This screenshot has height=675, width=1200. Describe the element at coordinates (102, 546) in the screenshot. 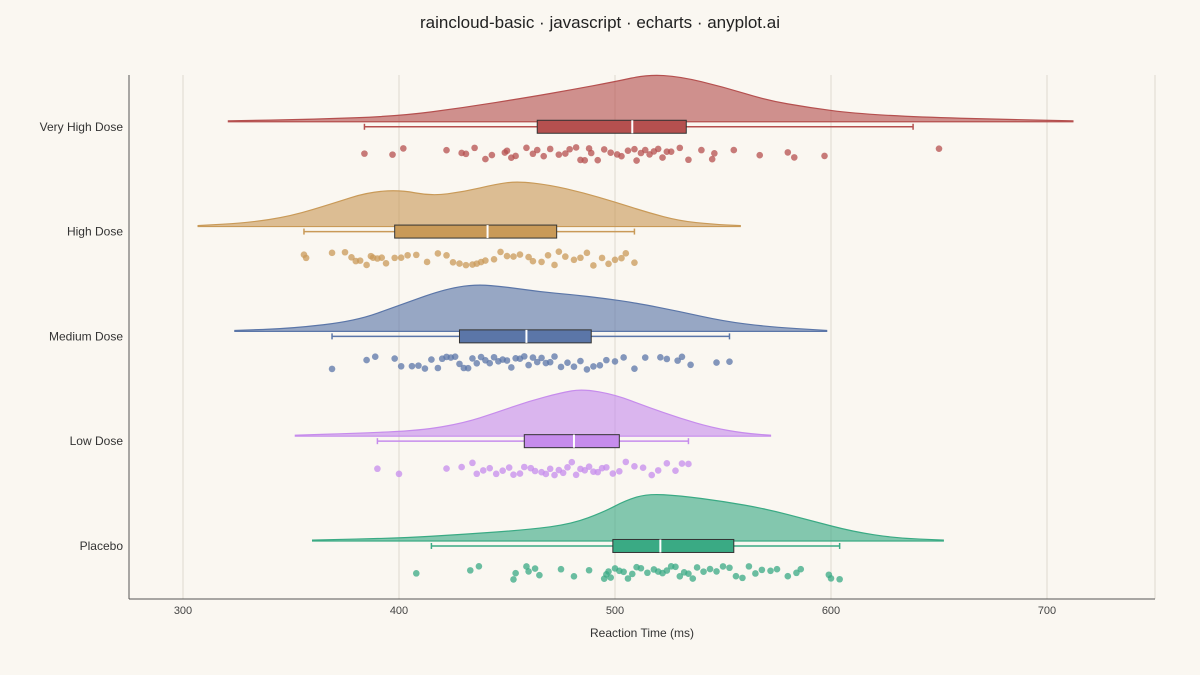

I see `y-category-label: Placebo` at that location.